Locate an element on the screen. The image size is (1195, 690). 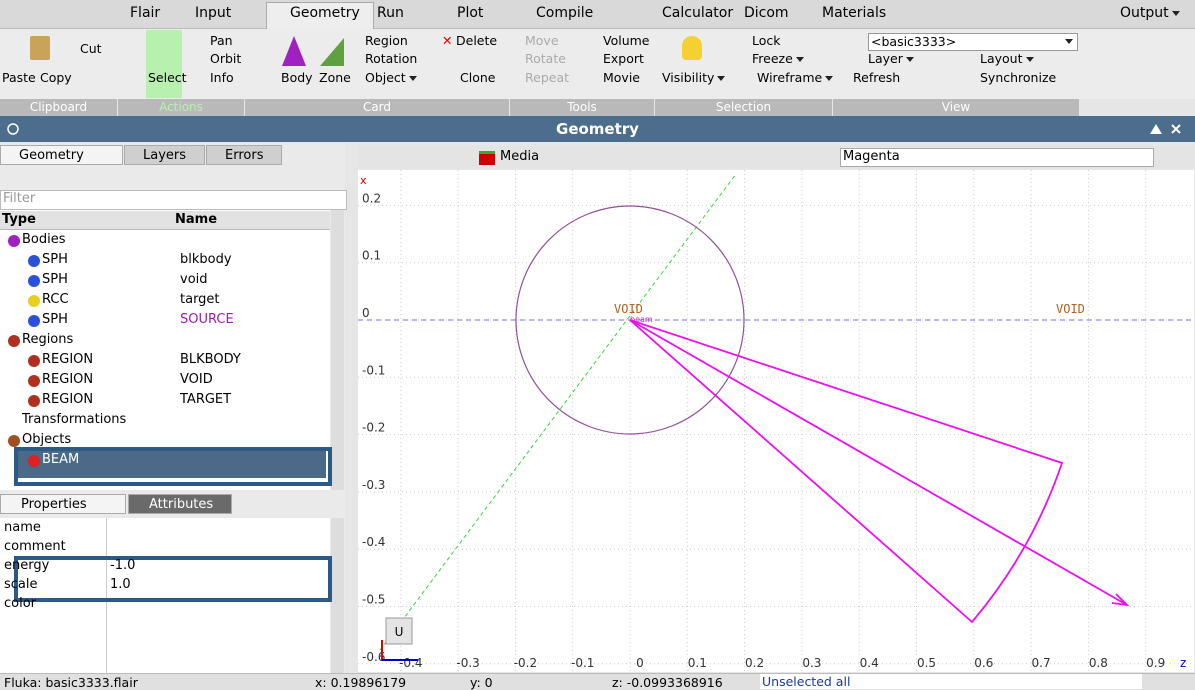
tree-header is located at coordinates (165, 220).